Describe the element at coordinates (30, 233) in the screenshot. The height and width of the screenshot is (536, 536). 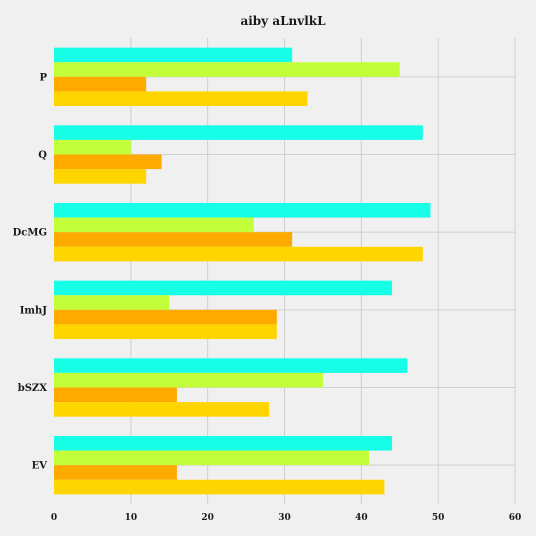
I see `category-label: DcMG` at that location.